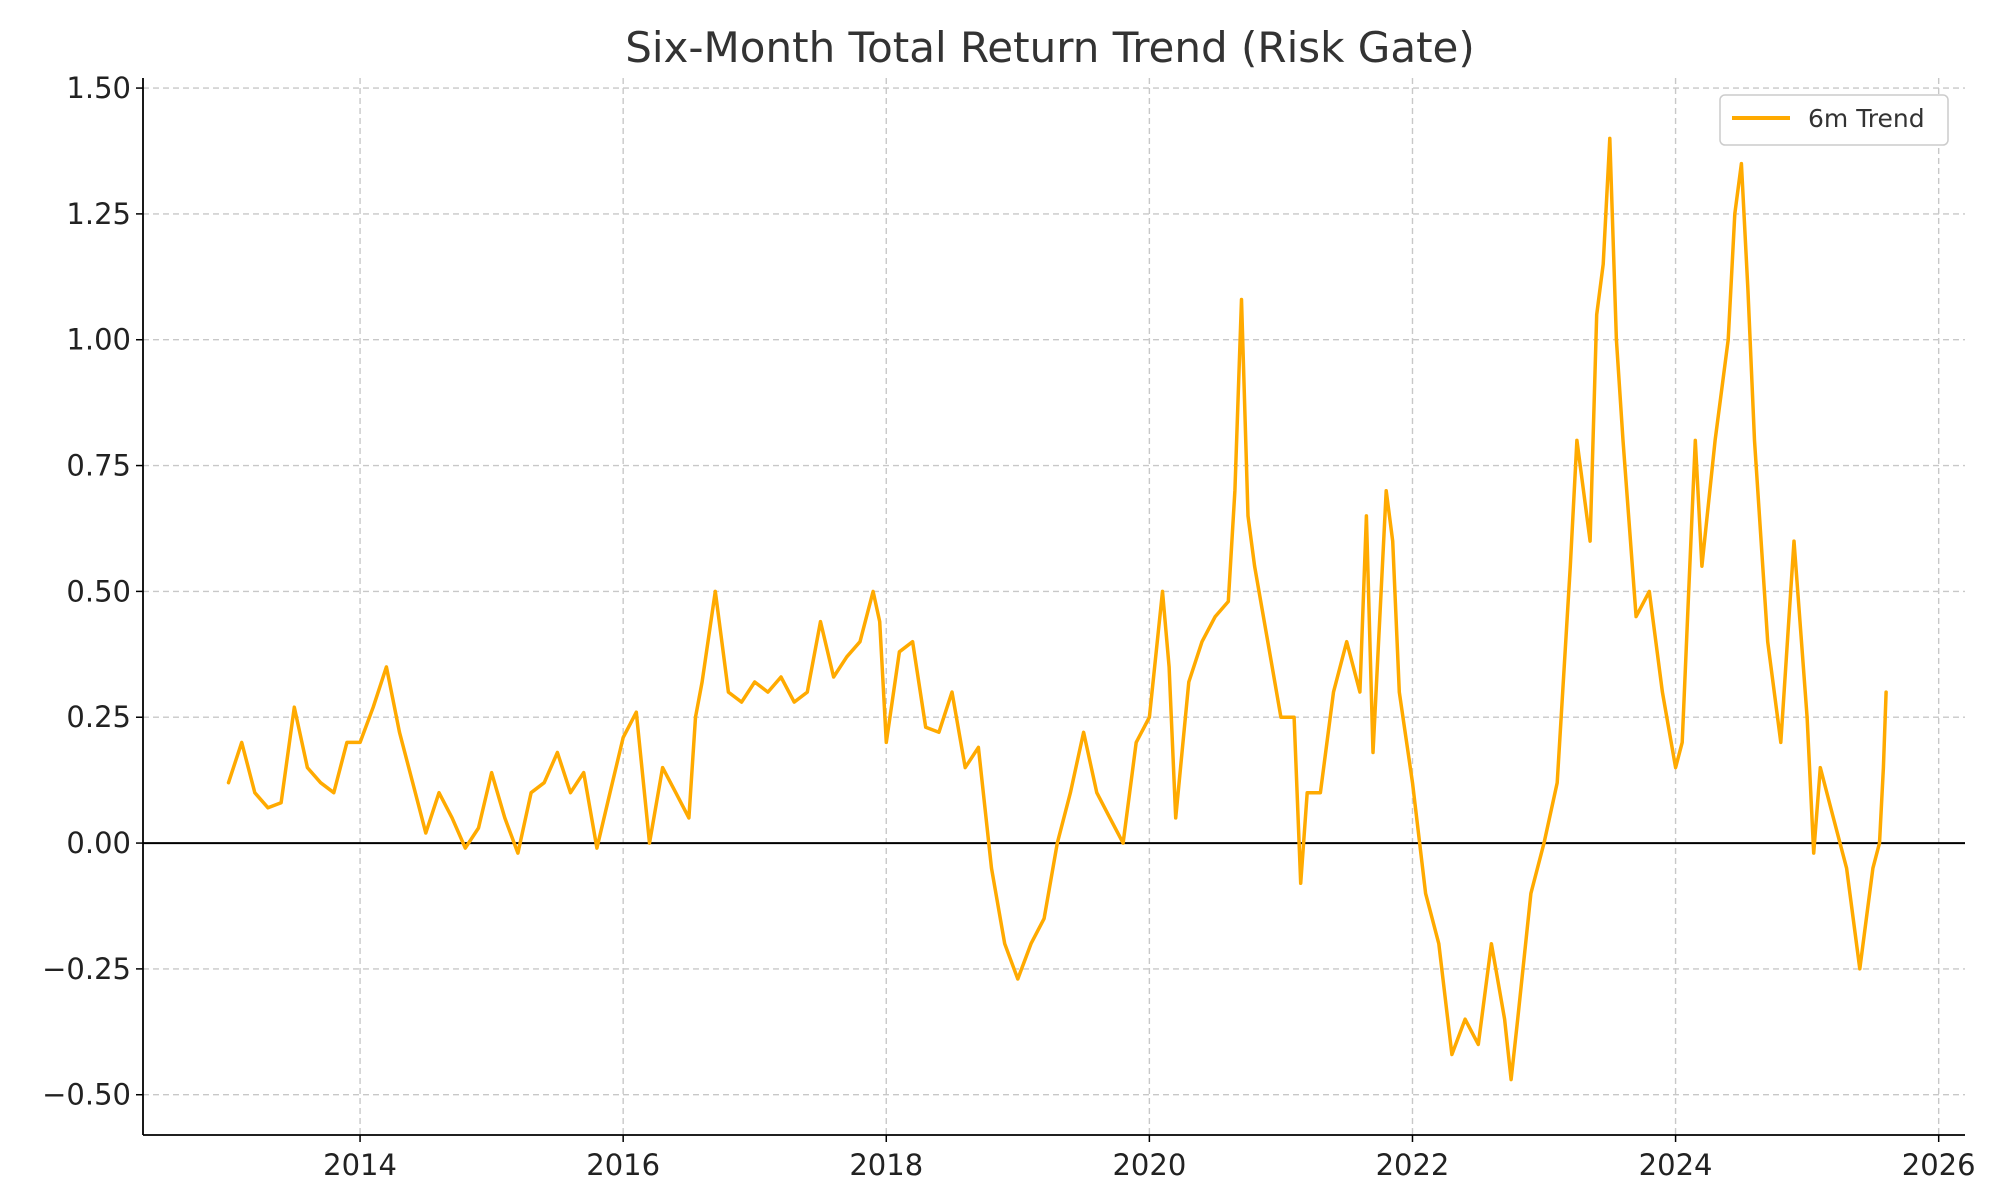 The height and width of the screenshot is (1200, 2000). Describe the element at coordinates (1939, 1165) in the screenshot. I see `x-tick-label: 2026` at that location.